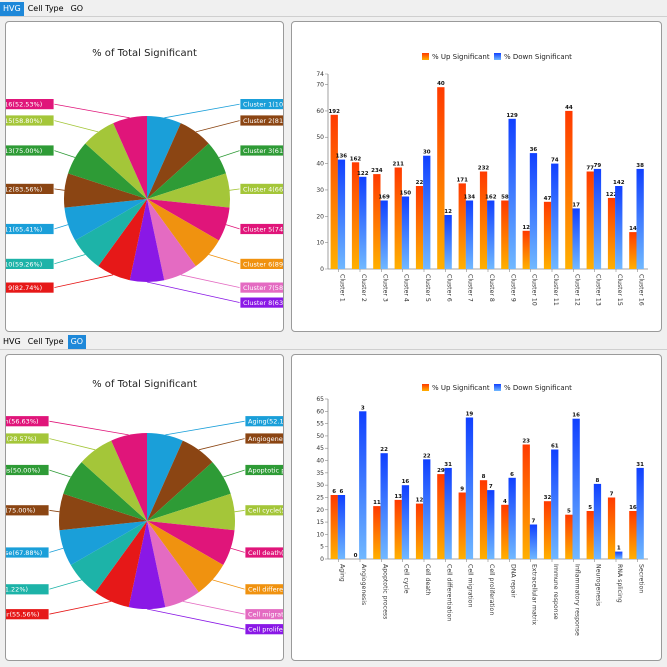 This screenshot has width=667, height=667. I want to click on bar-down-label-cluster-7: 134, so click(470, 198).